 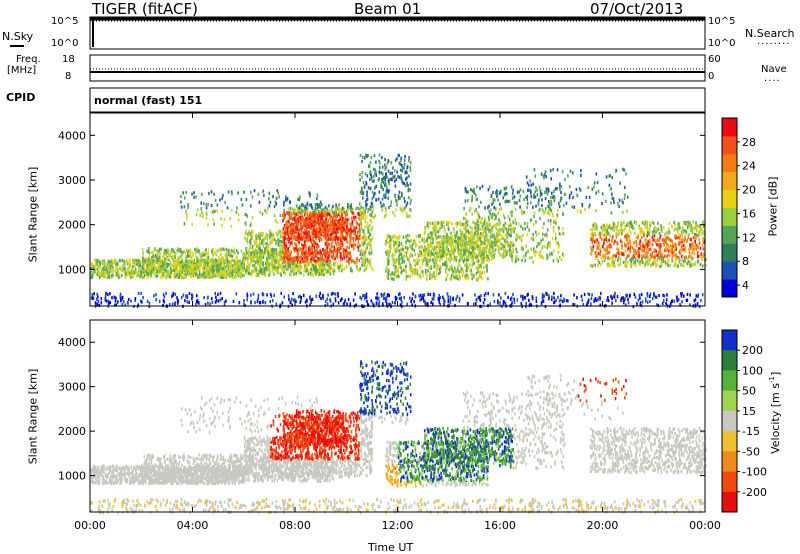 What do you see at coordinates (145, 9) in the screenshot?
I see `chart-title: TIGER (fitACF)` at bounding box center [145, 9].